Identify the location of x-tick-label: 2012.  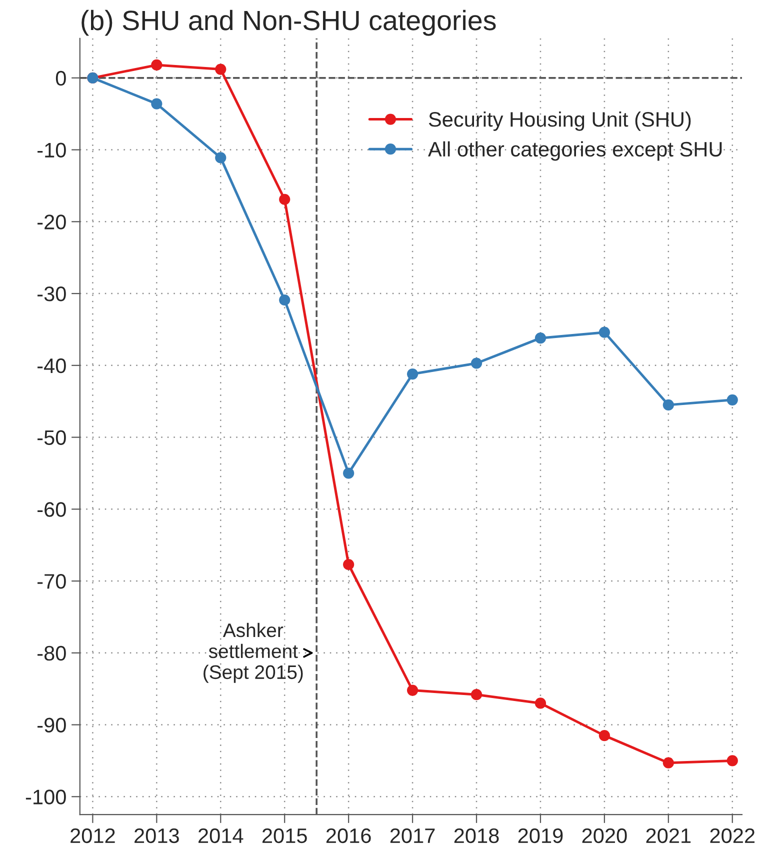
(92, 836).